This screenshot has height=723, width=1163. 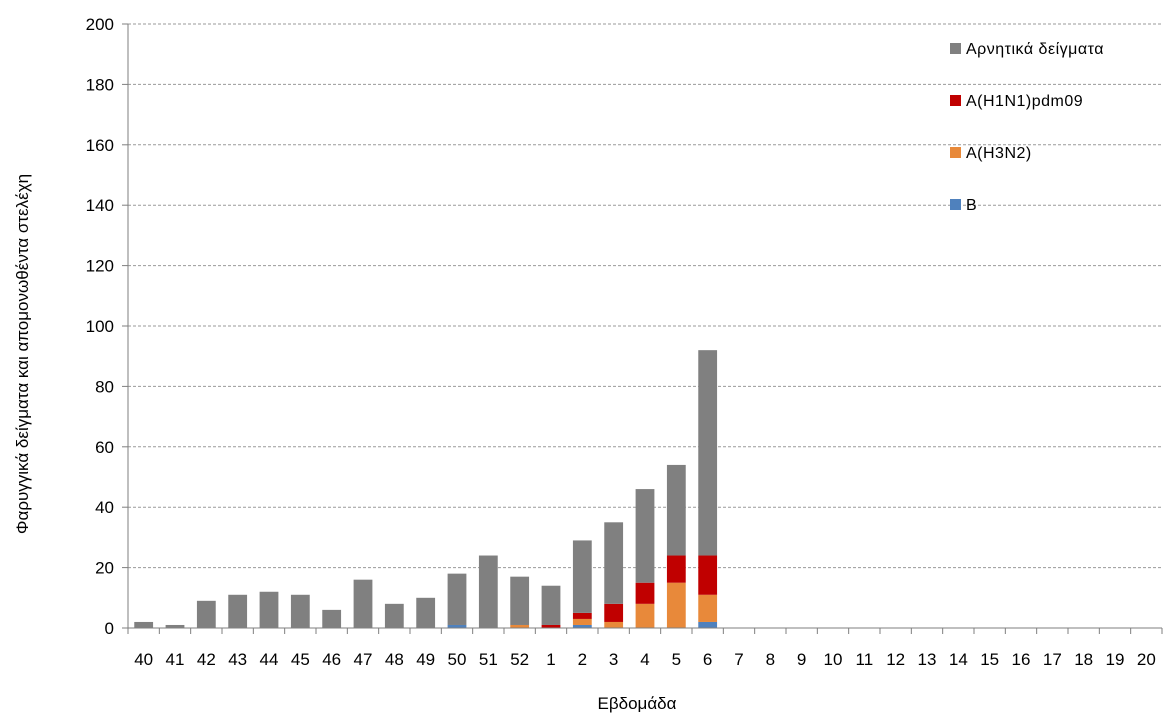 What do you see at coordinates (237, 659) in the screenshot?
I see `x-tick-label: 43` at bounding box center [237, 659].